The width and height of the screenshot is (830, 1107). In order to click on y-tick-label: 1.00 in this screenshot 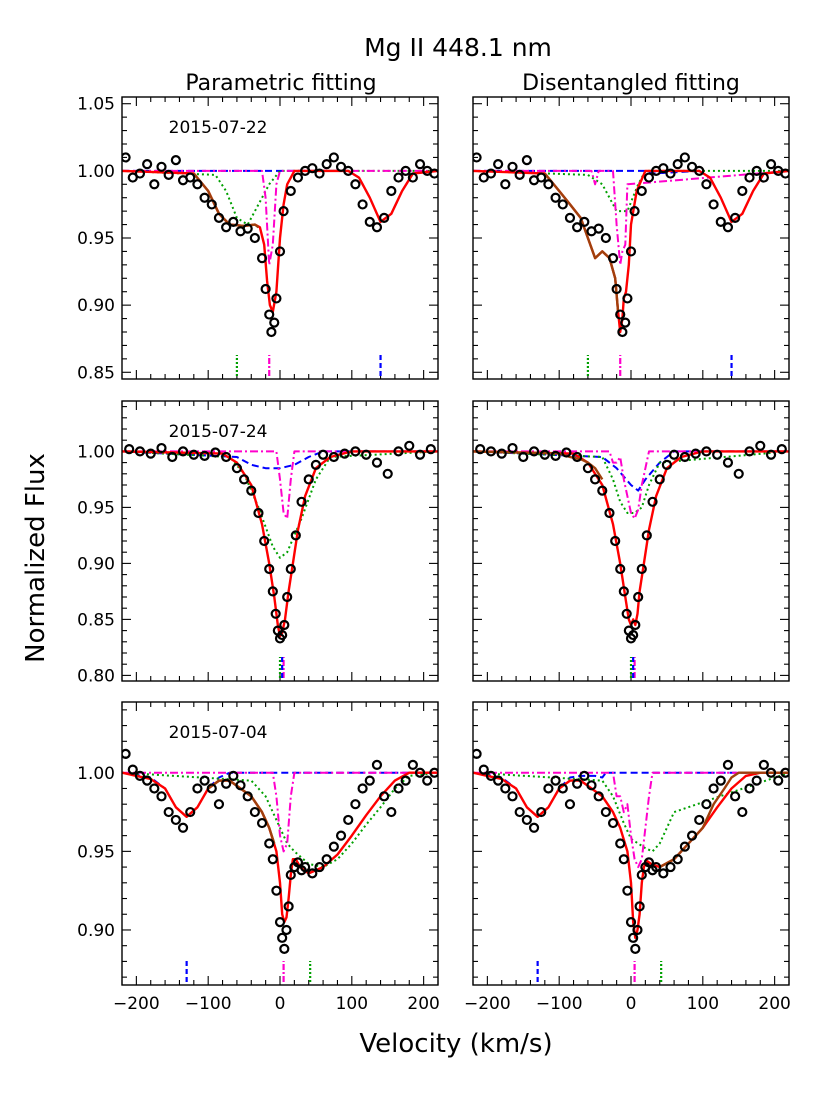, I will do `click(96, 452)`.